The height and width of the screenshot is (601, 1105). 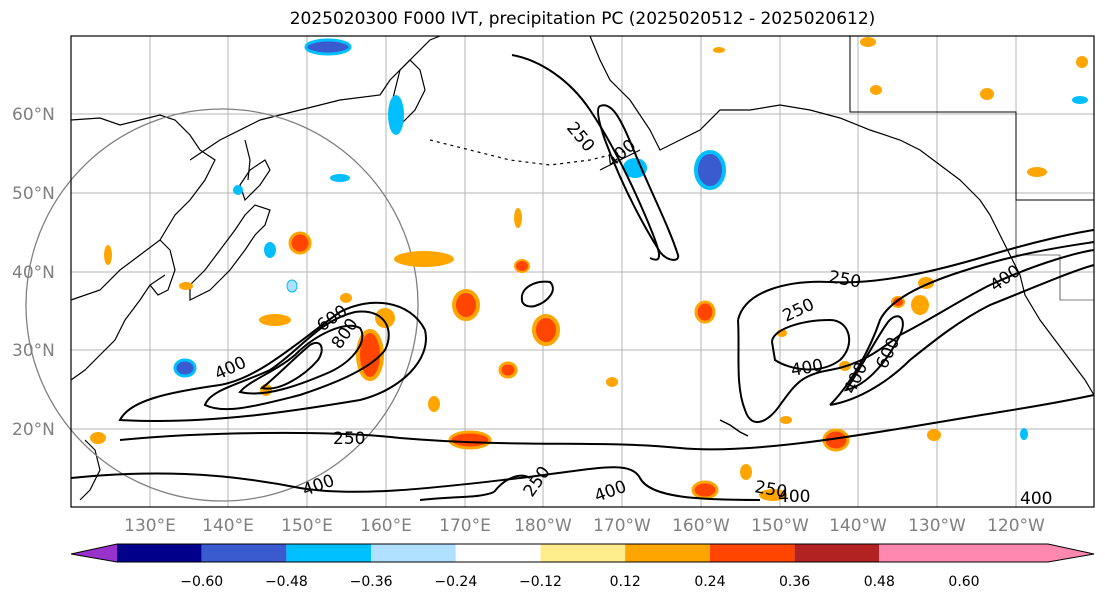 What do you see at coordinates (228, 526) in the screenshot?
I see `lon-label: 140°E` at bounding box center [228, 526].